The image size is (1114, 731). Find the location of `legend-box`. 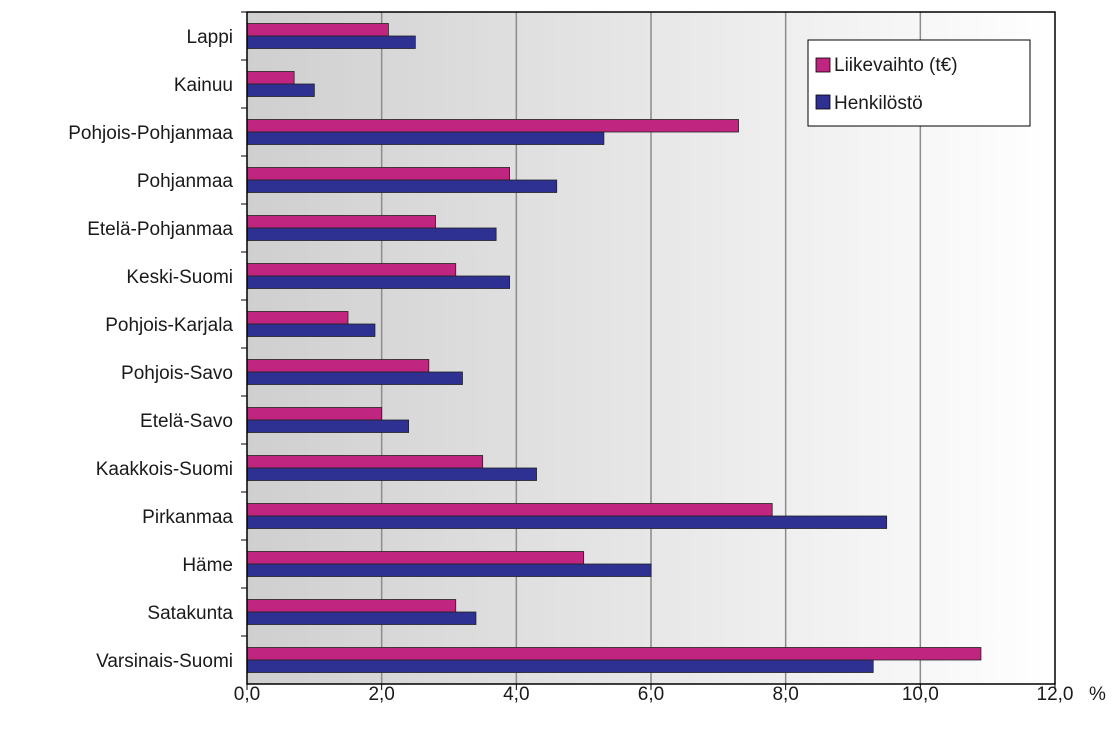

legend-box is located at coordinates (919, 83).